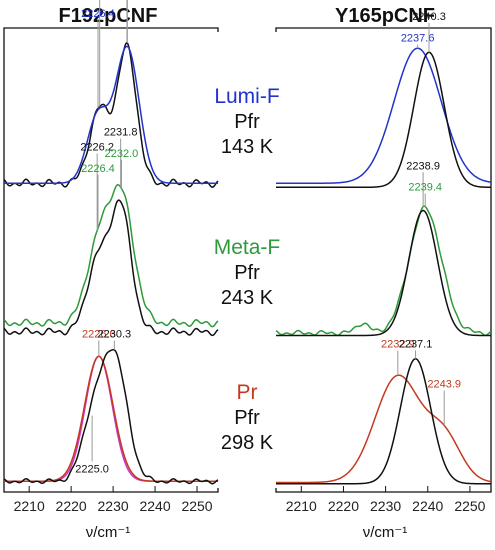 This screenshot has height=550, width=495. I want to click on peak-label: 2239.4, so click(425, 188).